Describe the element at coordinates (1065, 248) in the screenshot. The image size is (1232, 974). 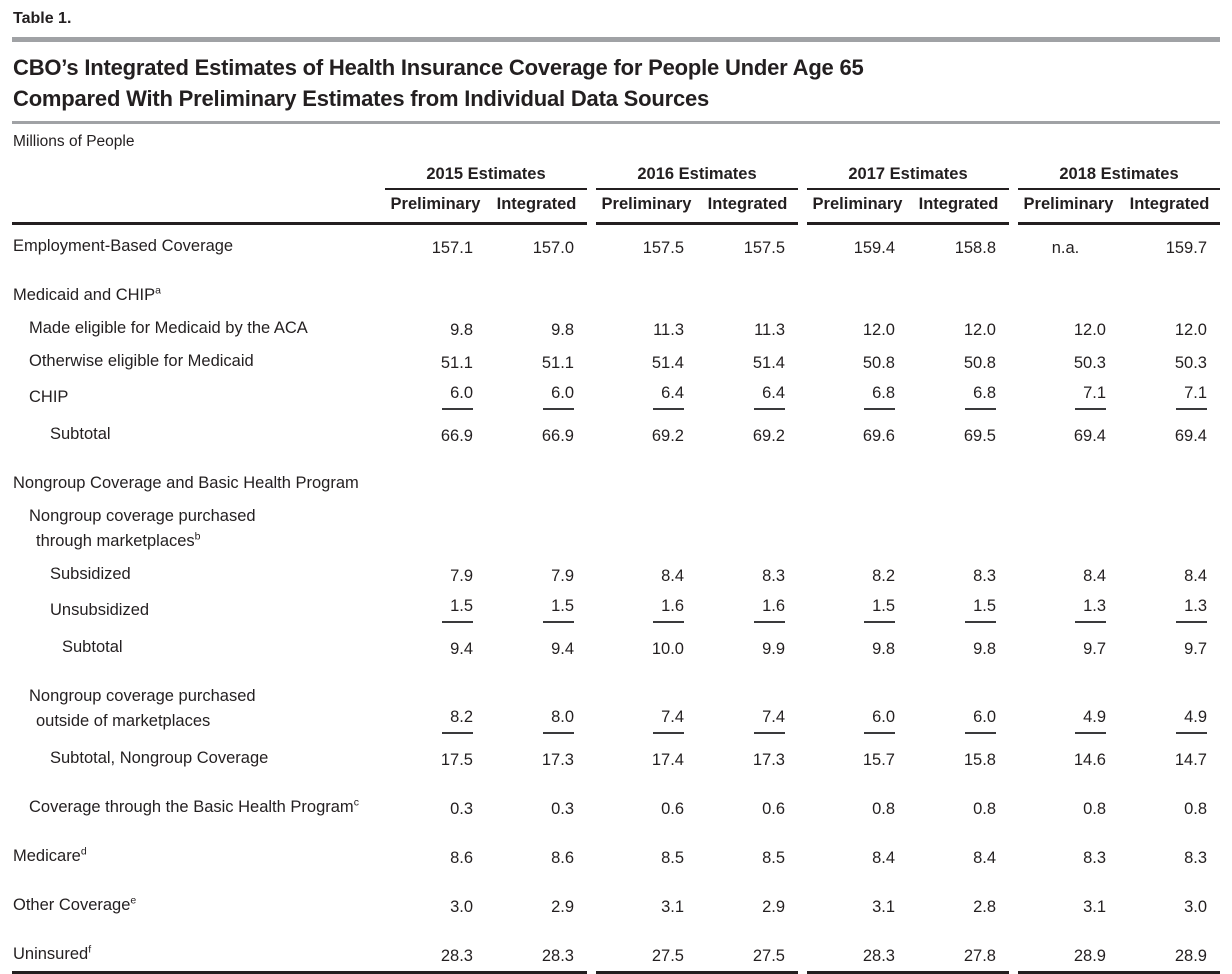
I see `cell-value: n.a.` at that location.